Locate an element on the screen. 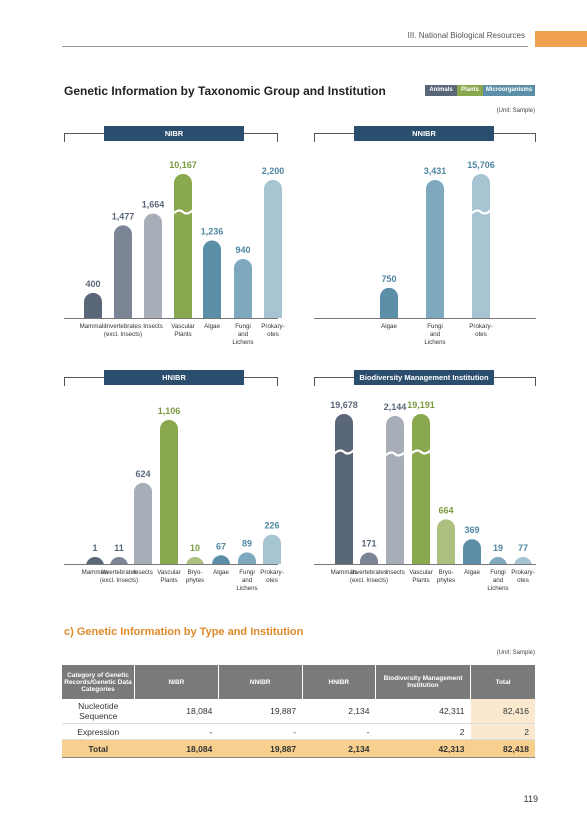 This screenshot has width=587, height=830. bar-value-label: 624 is located at coordinates (142, 474).